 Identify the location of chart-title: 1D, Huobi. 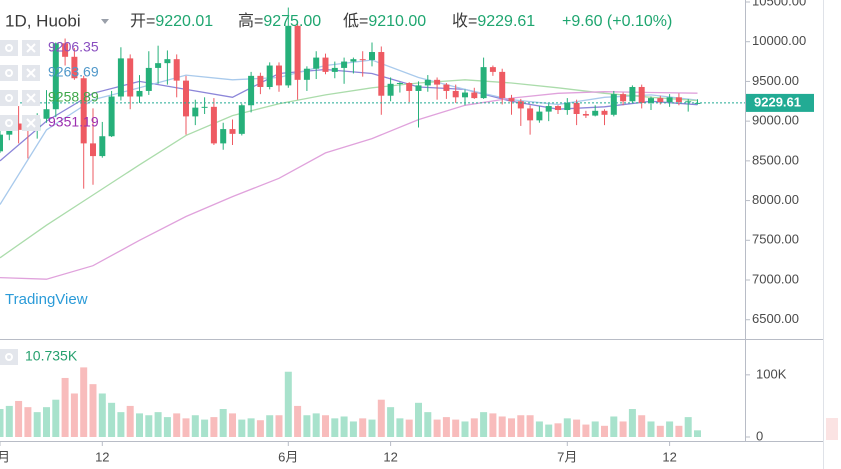
(43, 20).